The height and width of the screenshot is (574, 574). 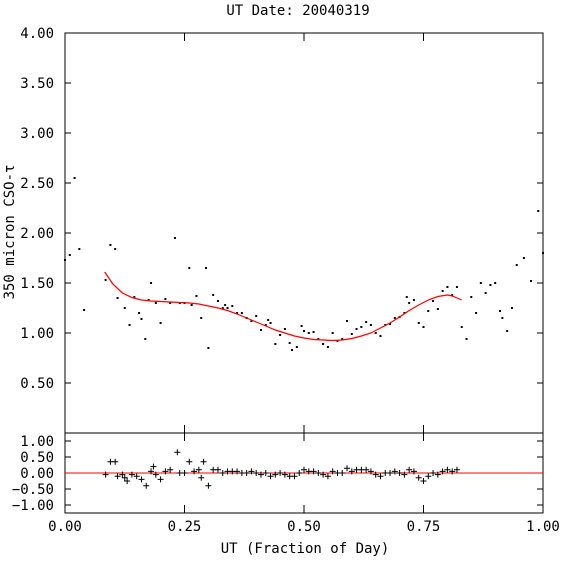 What do you see at coordinates (424, 527) in the screenshot?
I see `x-tick-label: 0.75` at bounding box center [424, 527].